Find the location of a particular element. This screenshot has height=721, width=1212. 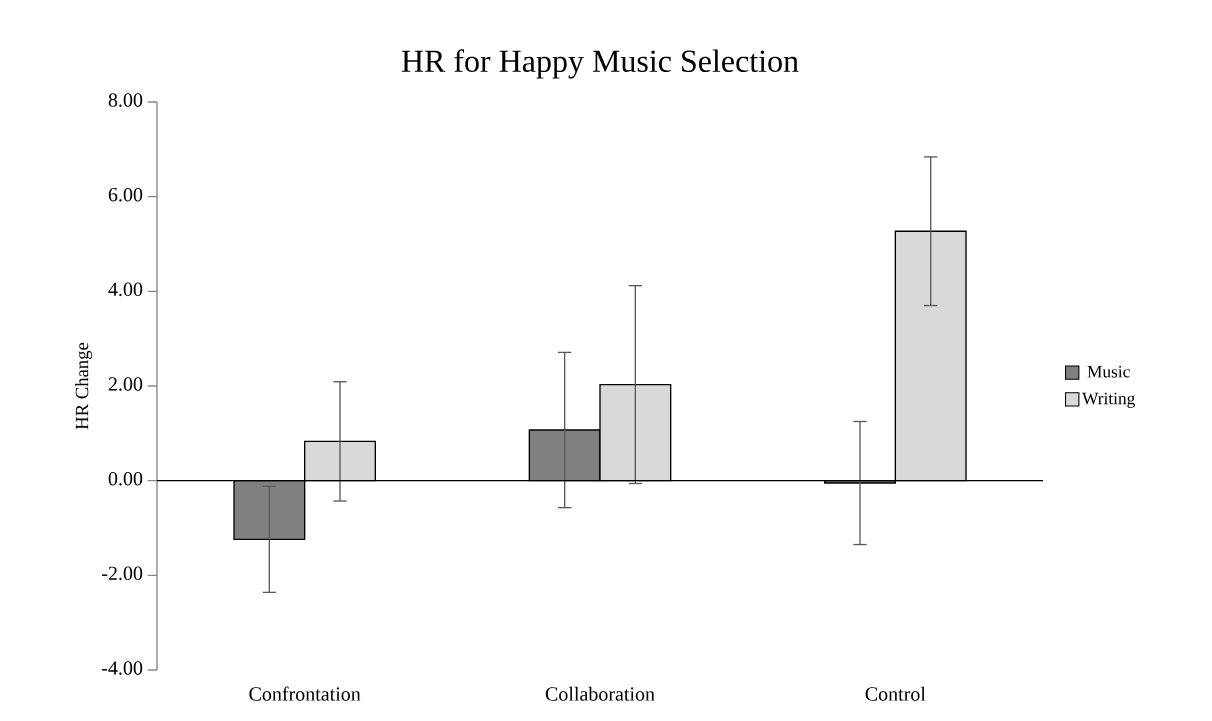

y-tick-label: 6.00 is located at coordinates (125, 194).